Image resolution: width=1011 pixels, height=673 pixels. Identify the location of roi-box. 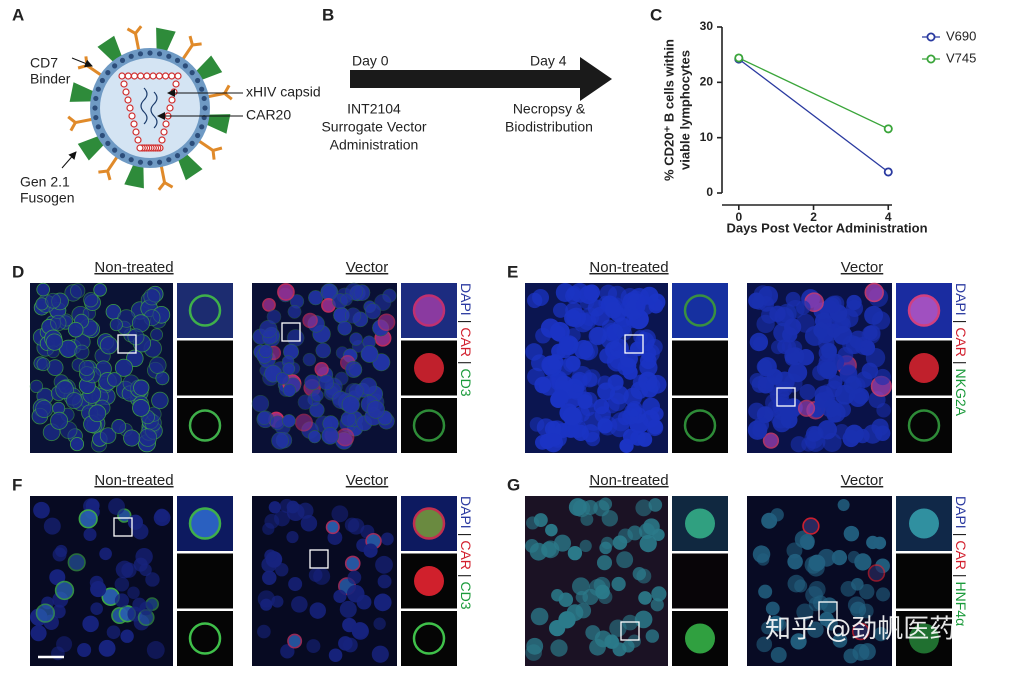
(291, 332).